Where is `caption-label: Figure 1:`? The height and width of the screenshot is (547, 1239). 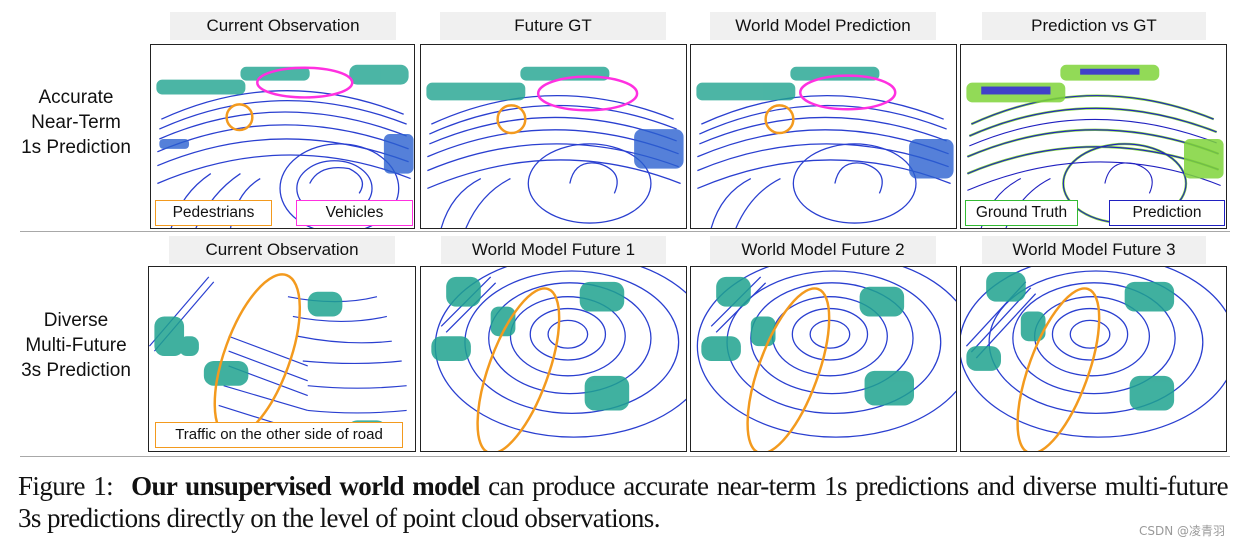
caption-label: Figure 1: is located at coordinates (66, 486).